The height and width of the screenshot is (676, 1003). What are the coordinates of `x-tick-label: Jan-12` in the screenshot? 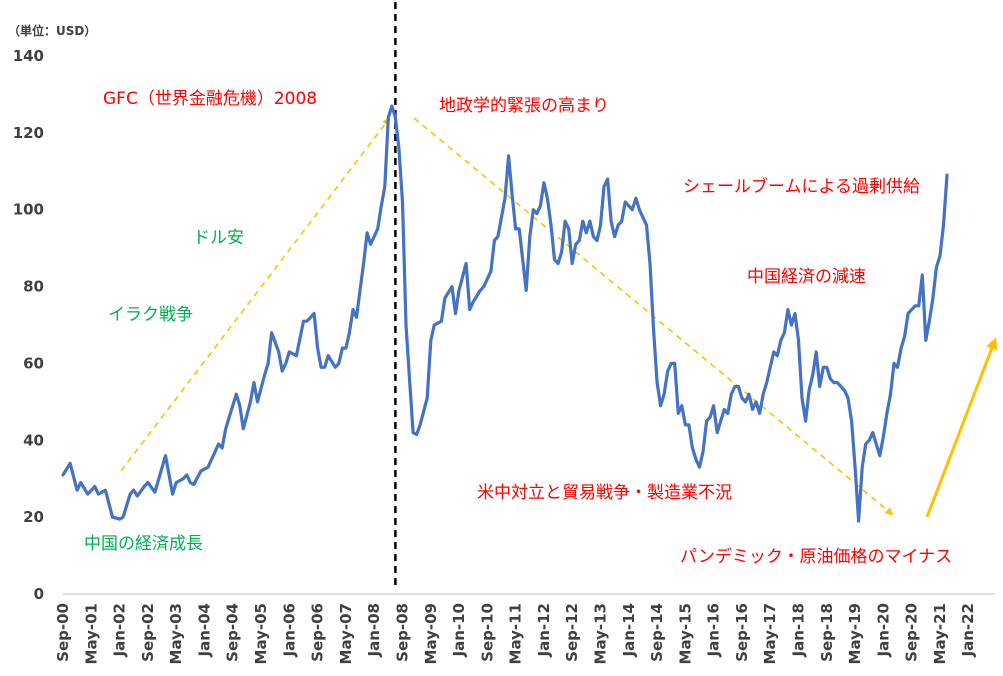 It's located at (544, 630).